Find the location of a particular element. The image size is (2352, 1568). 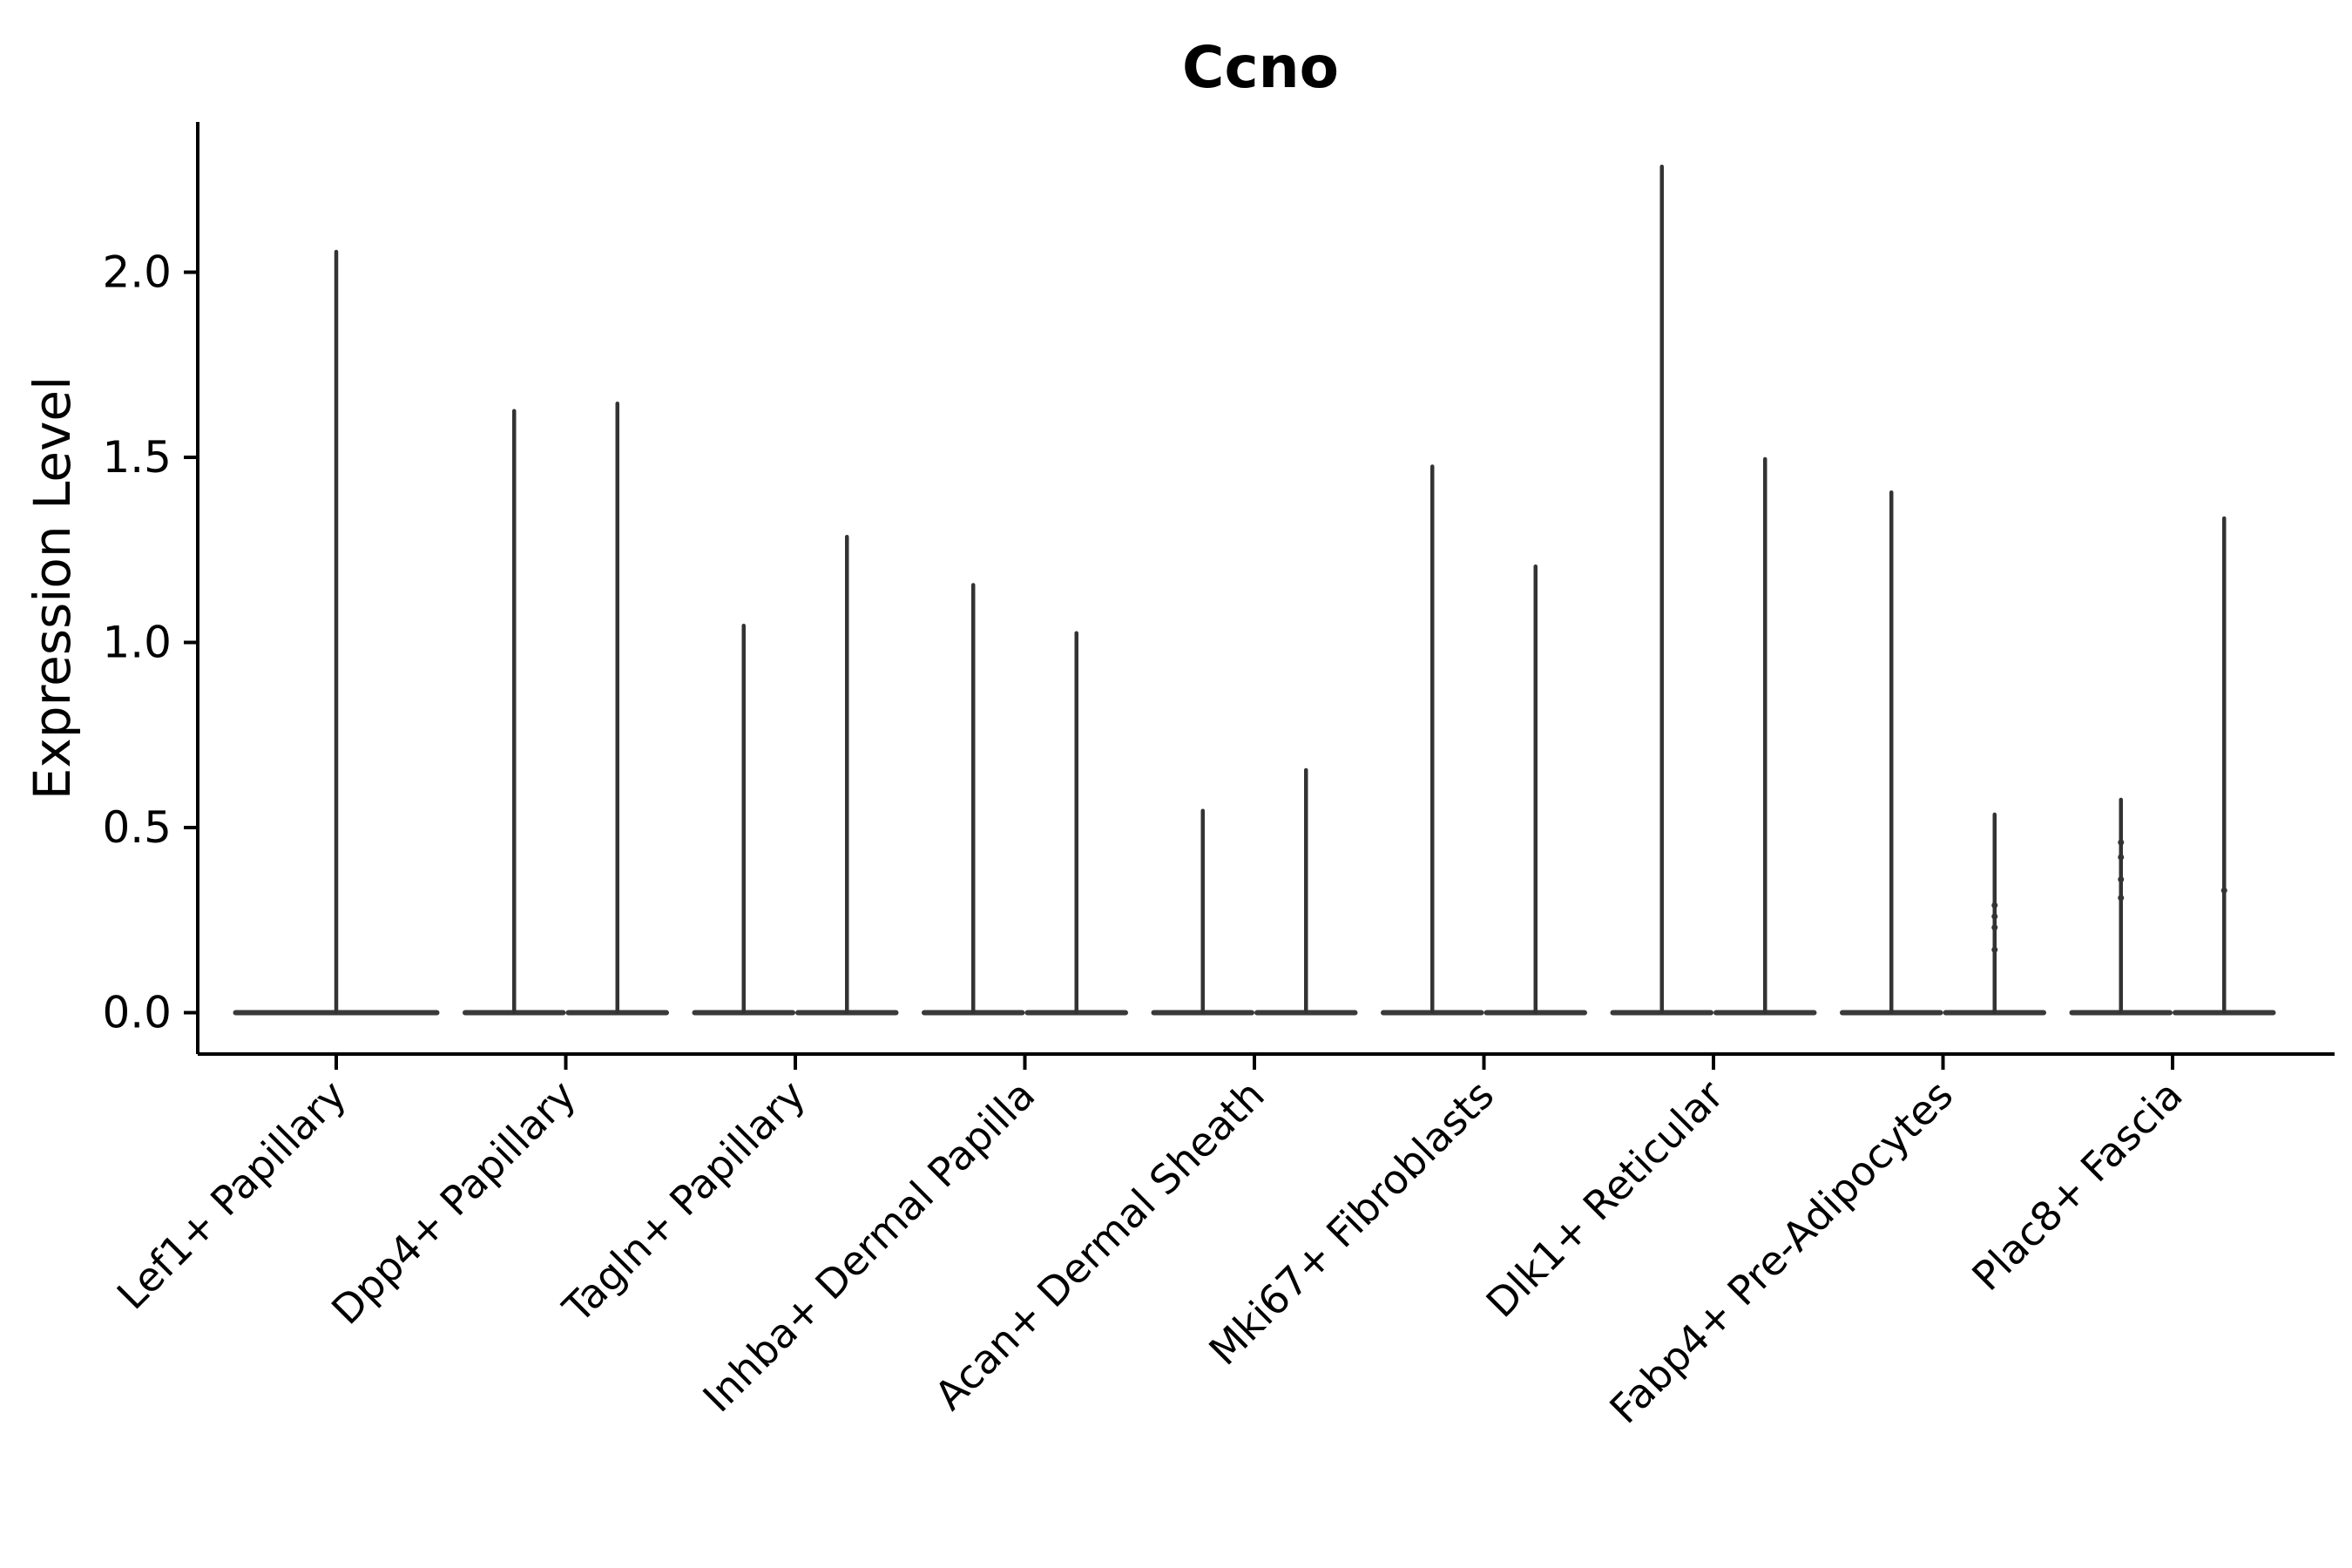

x-tick-label: Tagln+ Papillary is located at coordinates (683, 1202).